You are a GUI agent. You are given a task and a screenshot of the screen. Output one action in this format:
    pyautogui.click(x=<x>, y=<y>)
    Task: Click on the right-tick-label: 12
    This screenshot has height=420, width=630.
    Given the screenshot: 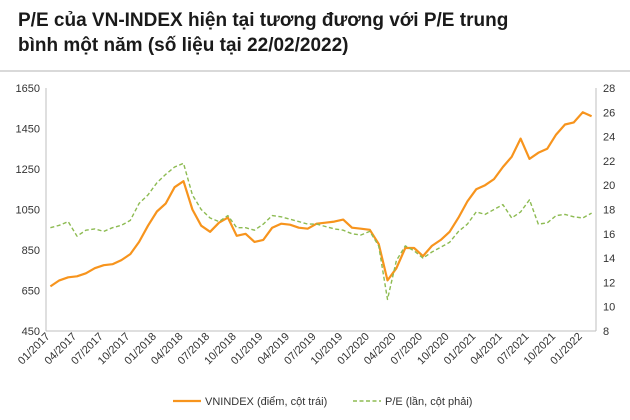 What is the action you would take?
    pyautogui.click(x=609, y=283)
    